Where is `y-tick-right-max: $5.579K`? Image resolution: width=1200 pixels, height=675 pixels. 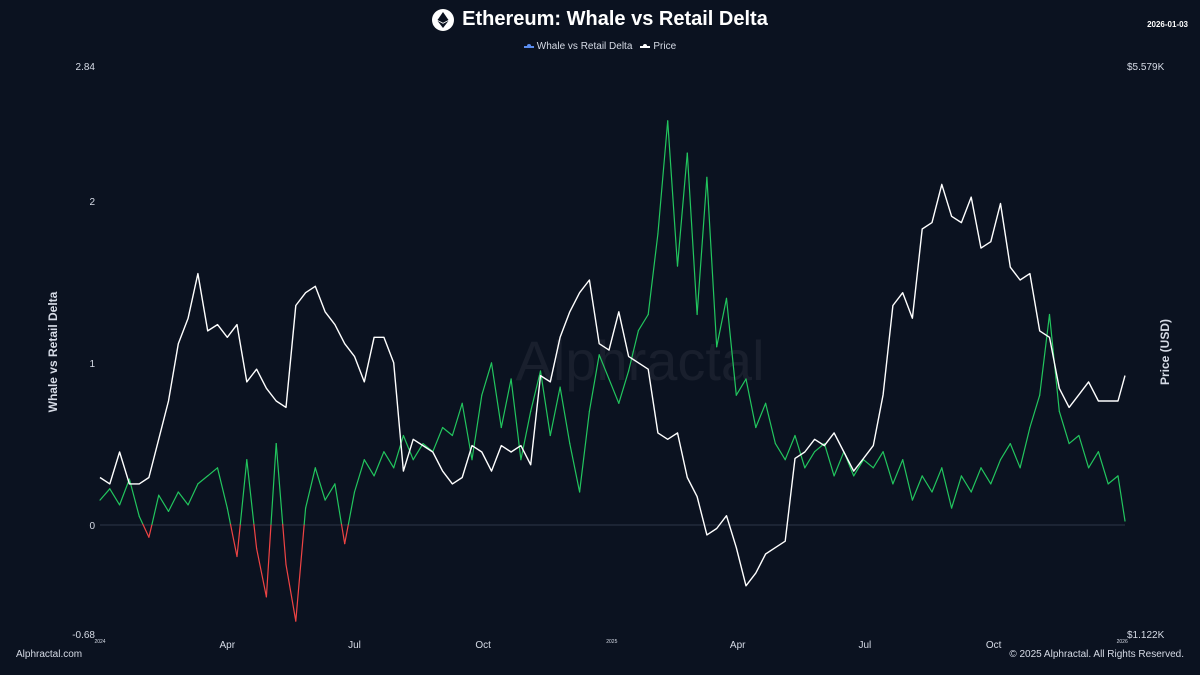 y-tick-right-max: $5.579K is located at coordinates (1146, 67).